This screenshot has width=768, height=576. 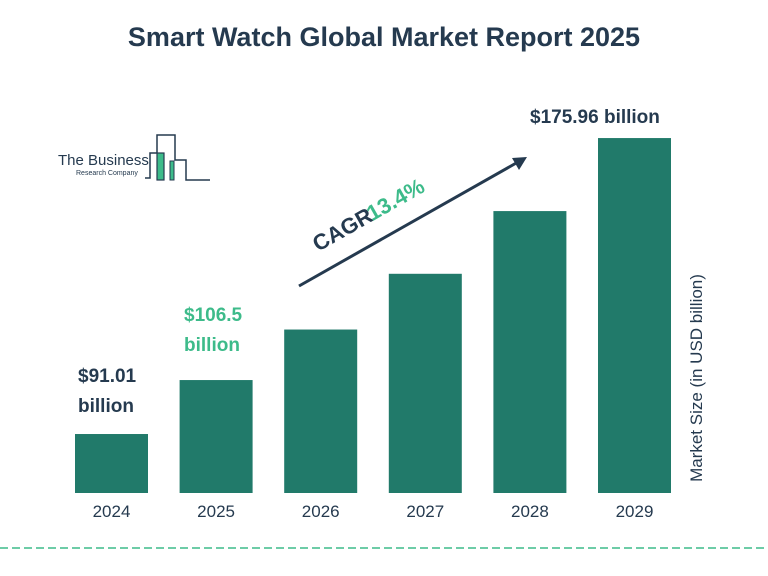 What do you see at coordinates (384, 37) in the screenshot?
I see `chart-title: Smart Watch Global Market Report 2025` at bounding box center [384, 37].